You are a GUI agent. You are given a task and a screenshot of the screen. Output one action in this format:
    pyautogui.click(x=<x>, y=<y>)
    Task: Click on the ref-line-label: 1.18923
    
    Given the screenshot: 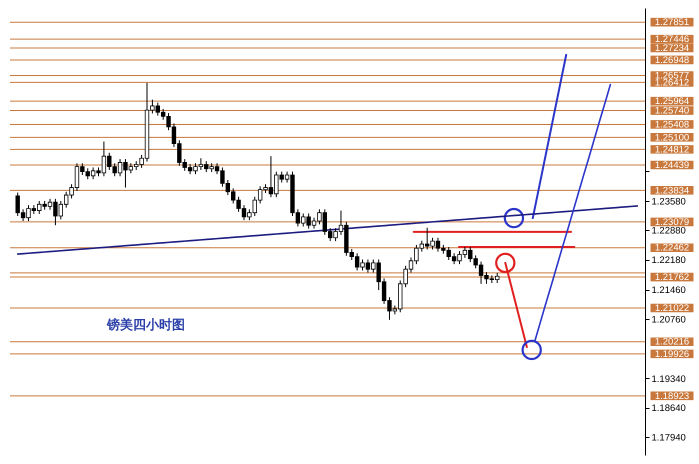 What is the action you would take?
    pyautogui.click(x=672, y=396)
    